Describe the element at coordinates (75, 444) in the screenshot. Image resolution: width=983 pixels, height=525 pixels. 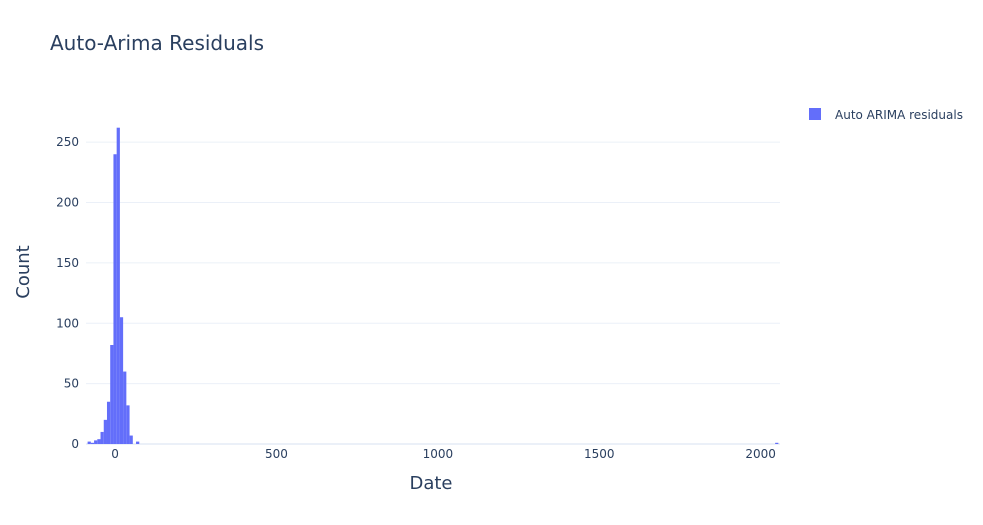
I see `y-tick-label: 0` at that location.